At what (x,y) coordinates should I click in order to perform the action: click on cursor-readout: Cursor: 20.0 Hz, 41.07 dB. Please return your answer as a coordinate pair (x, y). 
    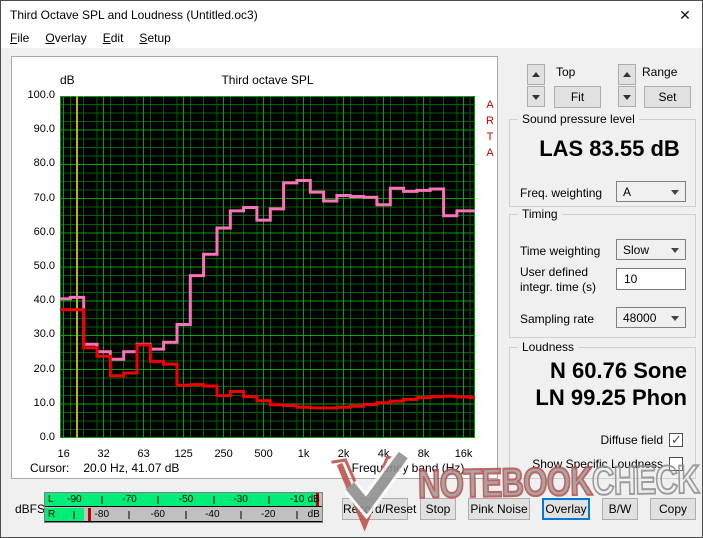
    Looking at the image, I should click on (104, 468).